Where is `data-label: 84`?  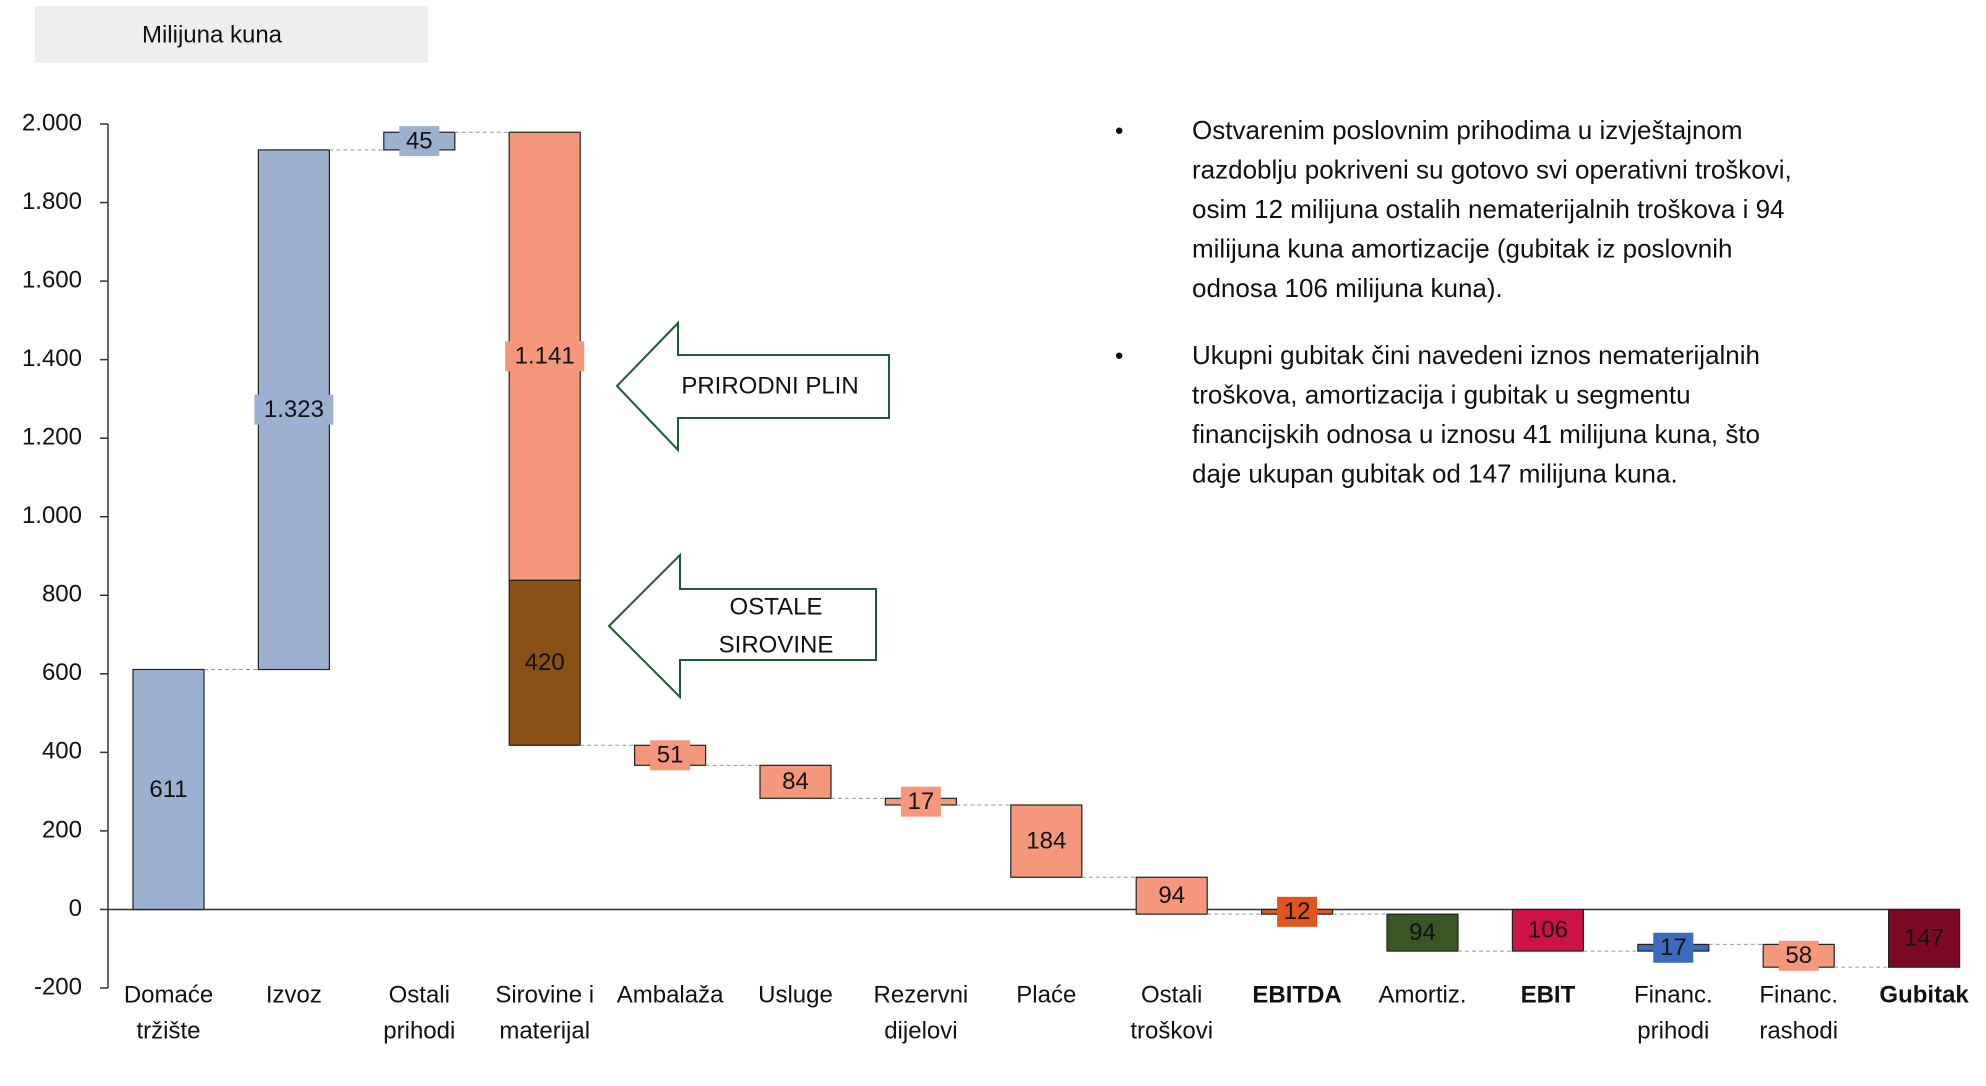 data-label: 84 is located at coordinates (795, 781).